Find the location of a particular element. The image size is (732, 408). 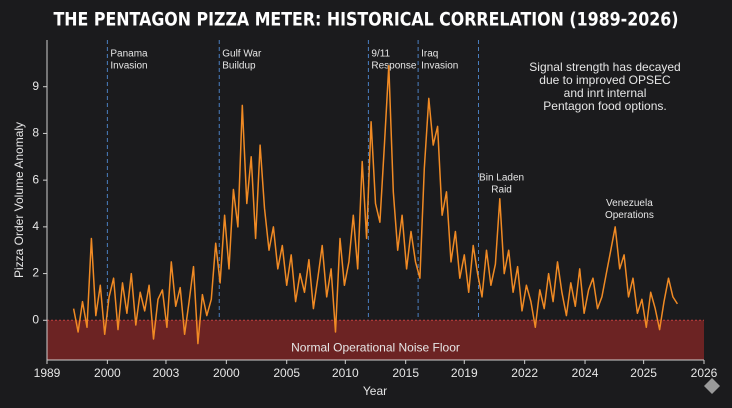

y-tick-label: 2 is located at coordinates (35, 273).